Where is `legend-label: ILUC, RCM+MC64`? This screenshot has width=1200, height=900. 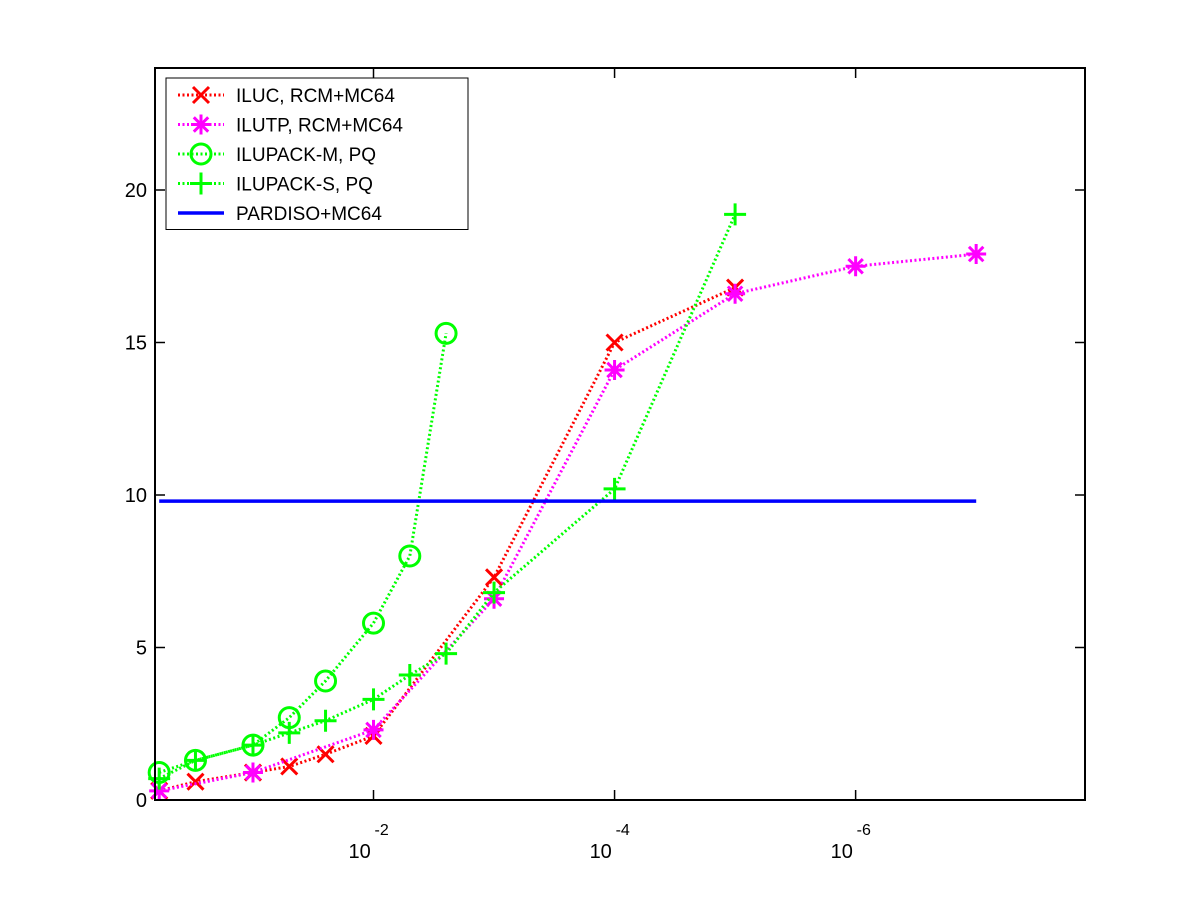 legend-label: ILUC, RCM+MC64 is located at coordinates (315, 96).